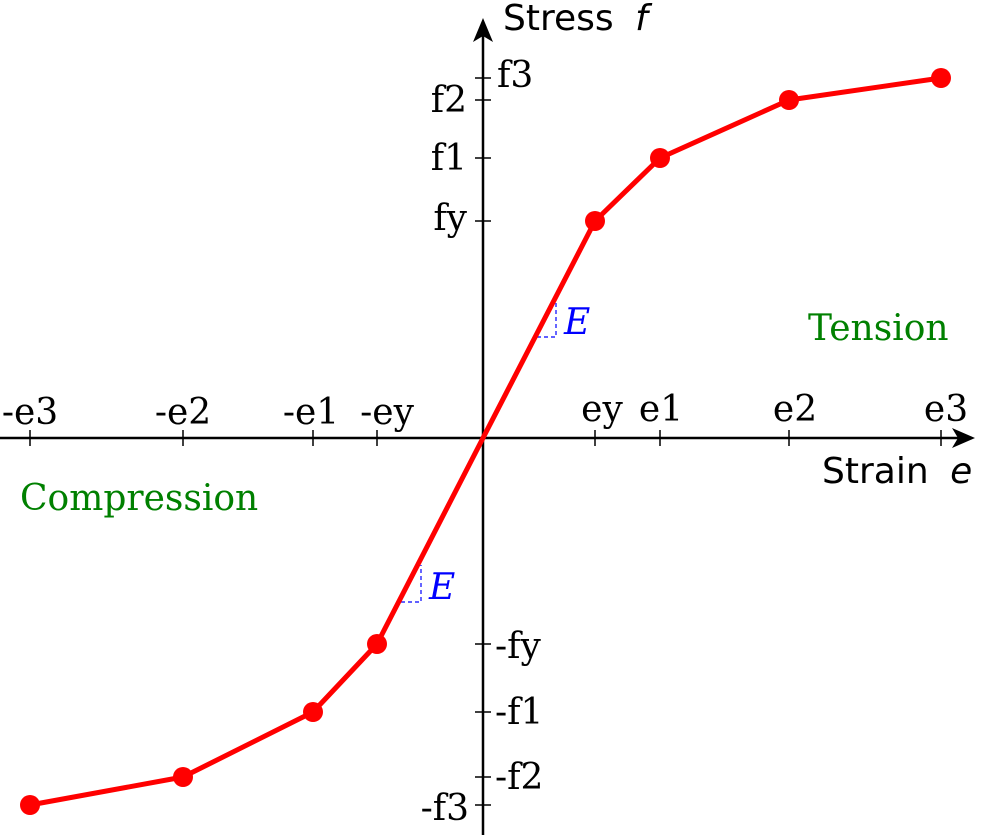 This screenshot has height=835, width=981. I want to click on x-tick-label: e2, so click(795, 409).